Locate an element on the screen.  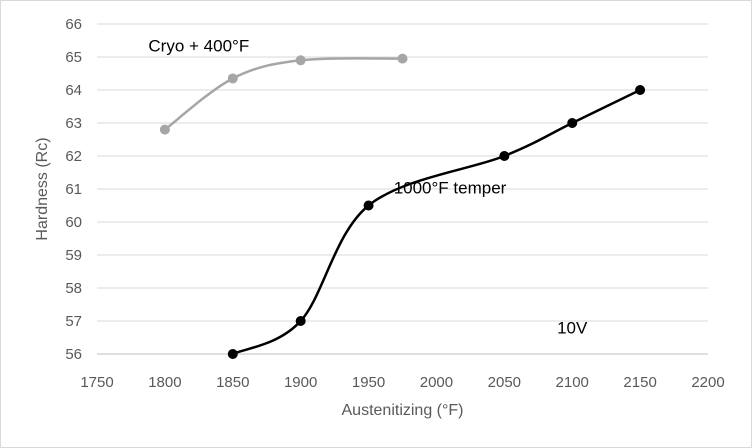
x-tick-label: 2200 is located at coordinates (707, 382).